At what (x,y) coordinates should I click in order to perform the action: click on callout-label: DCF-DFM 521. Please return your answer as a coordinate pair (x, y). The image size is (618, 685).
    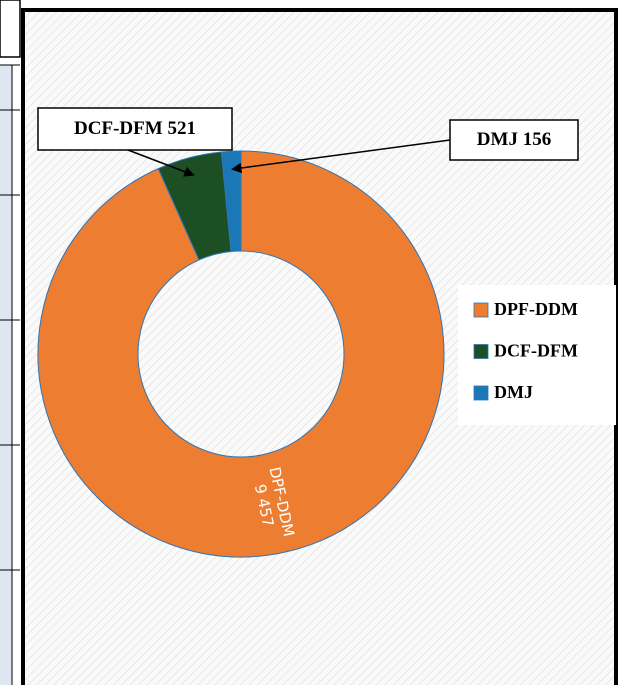
    Looking at the image, I should click on (135, 128).